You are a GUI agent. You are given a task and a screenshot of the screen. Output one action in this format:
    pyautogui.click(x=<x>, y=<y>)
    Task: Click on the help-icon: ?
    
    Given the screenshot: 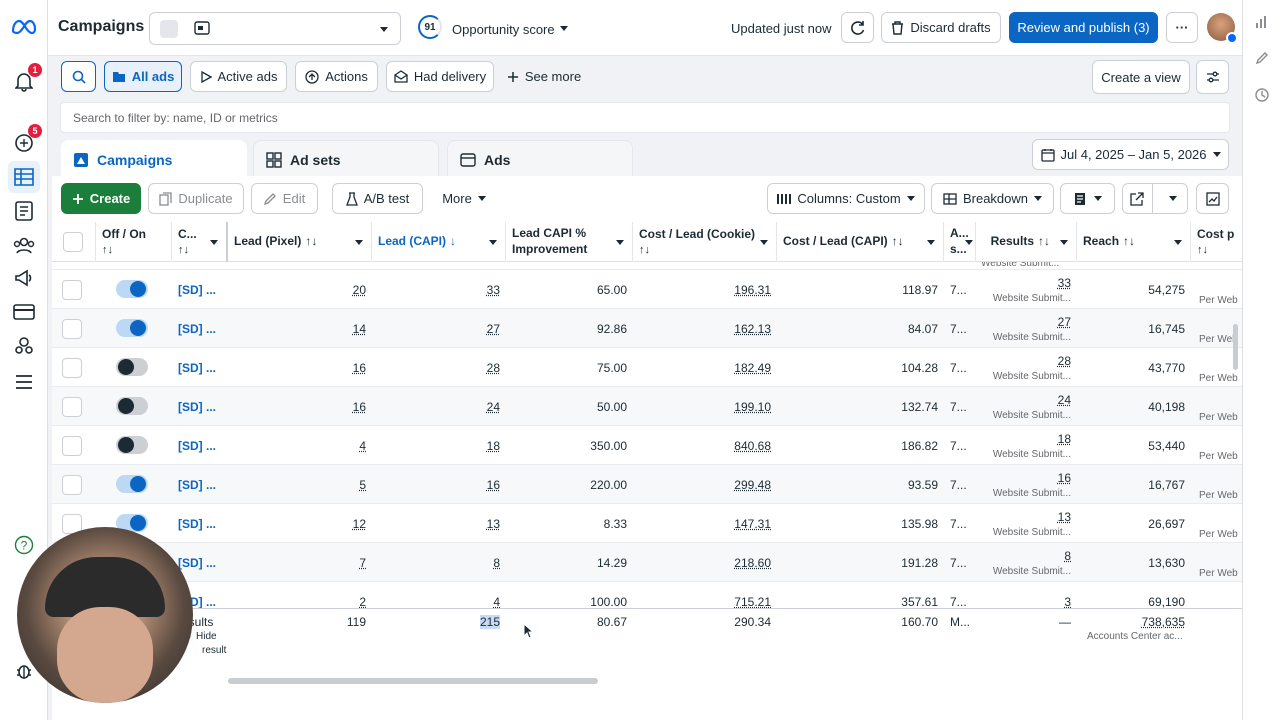 What is the action you would take?
    pyautogui.click(x=24, y=545)
    